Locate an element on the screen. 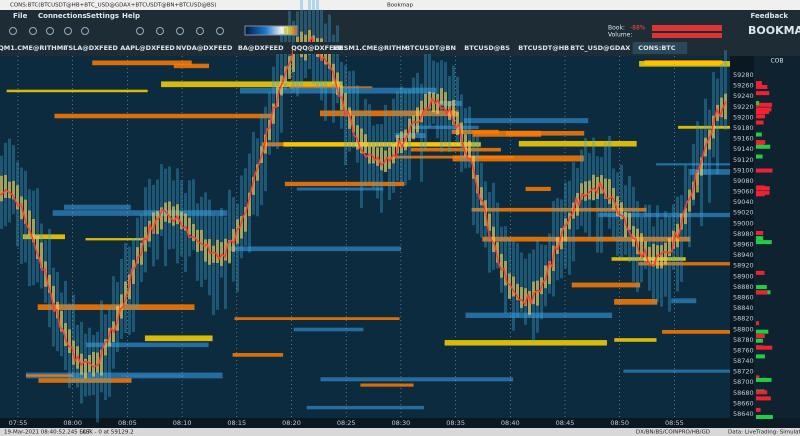 Image resolution: width=800 pixels, height=436 pixels. price-label: 58820 is located at coordinates (743, 319).